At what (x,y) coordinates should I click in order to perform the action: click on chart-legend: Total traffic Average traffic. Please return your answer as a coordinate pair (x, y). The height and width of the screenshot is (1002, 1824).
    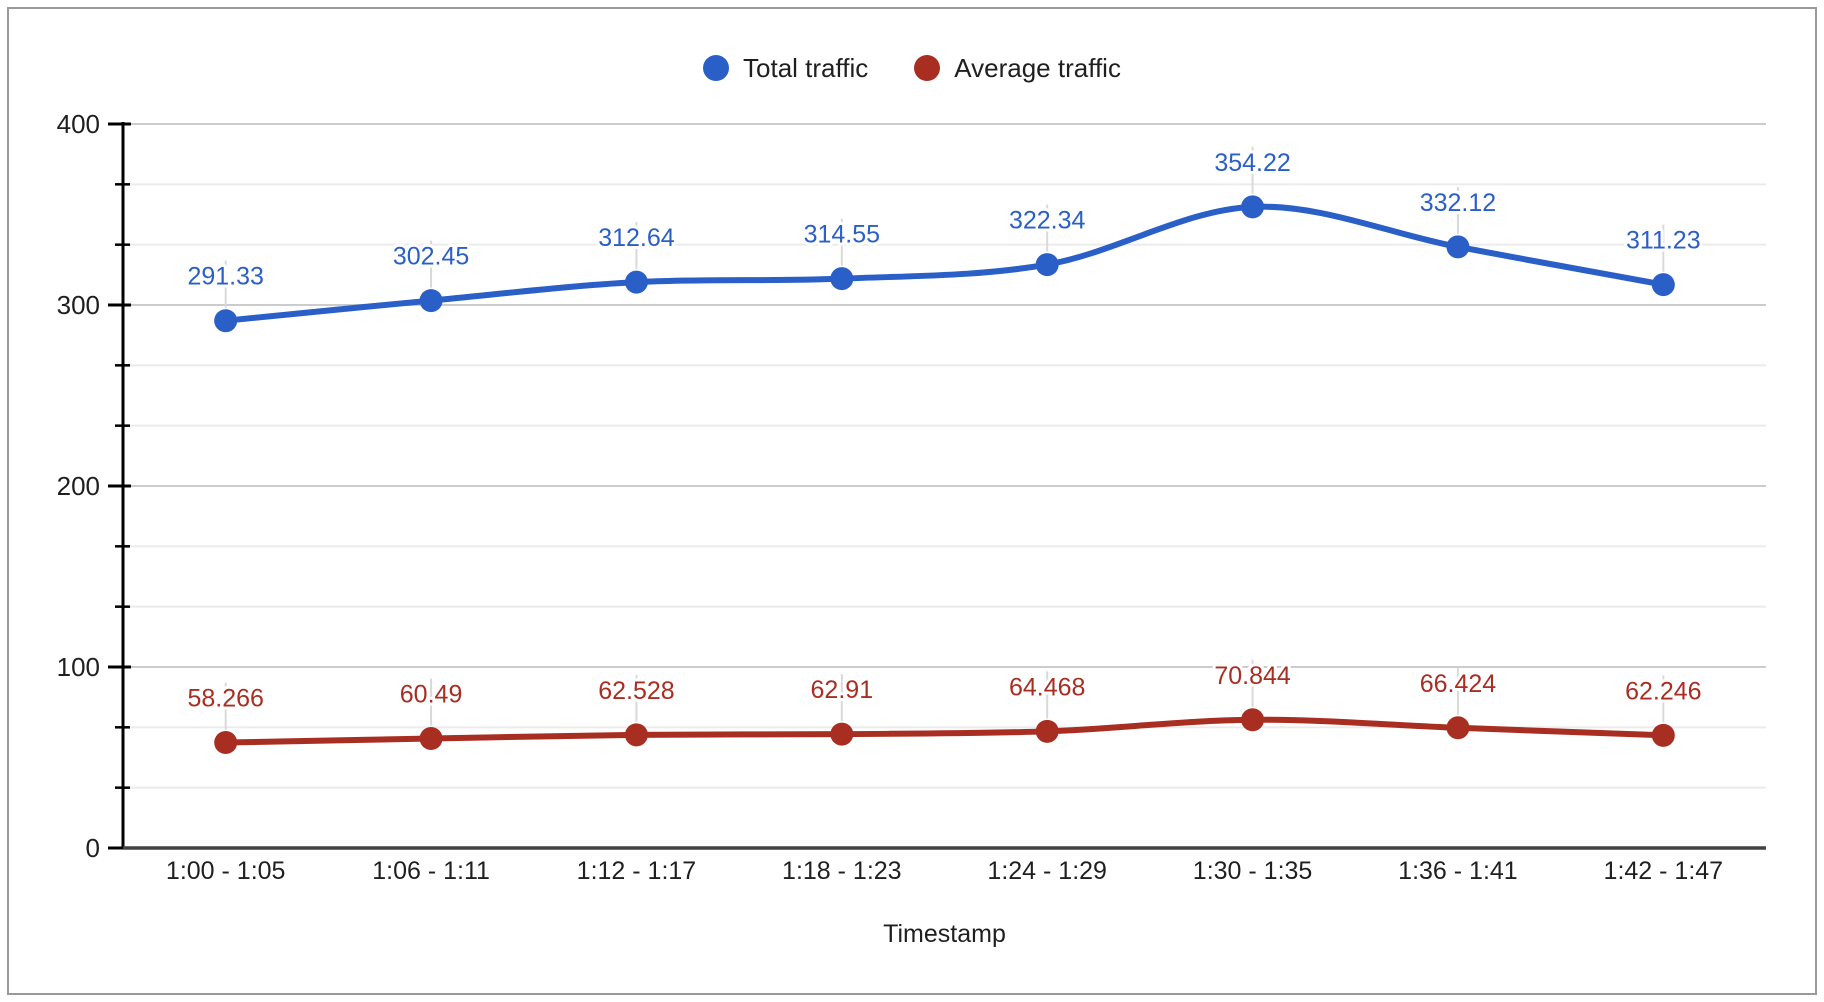
    Looking at the image, I should click on (912, 68).